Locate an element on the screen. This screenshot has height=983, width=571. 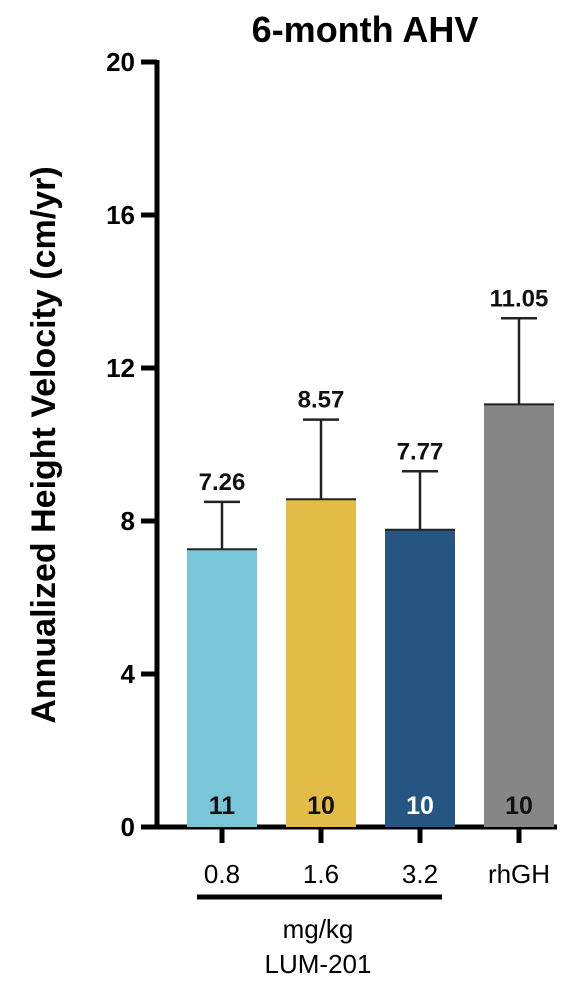
n-label: 11 is located at coordinates (222, 806).